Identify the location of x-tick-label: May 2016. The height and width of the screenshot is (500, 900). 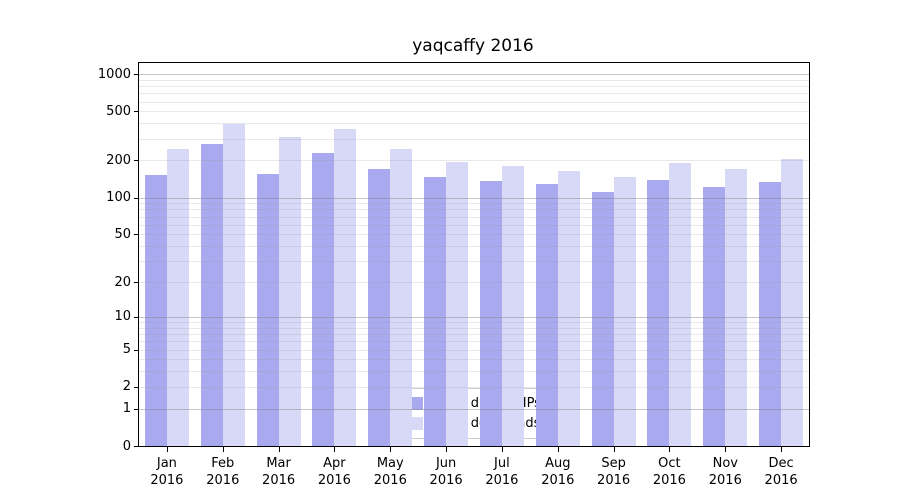
(390, 472).